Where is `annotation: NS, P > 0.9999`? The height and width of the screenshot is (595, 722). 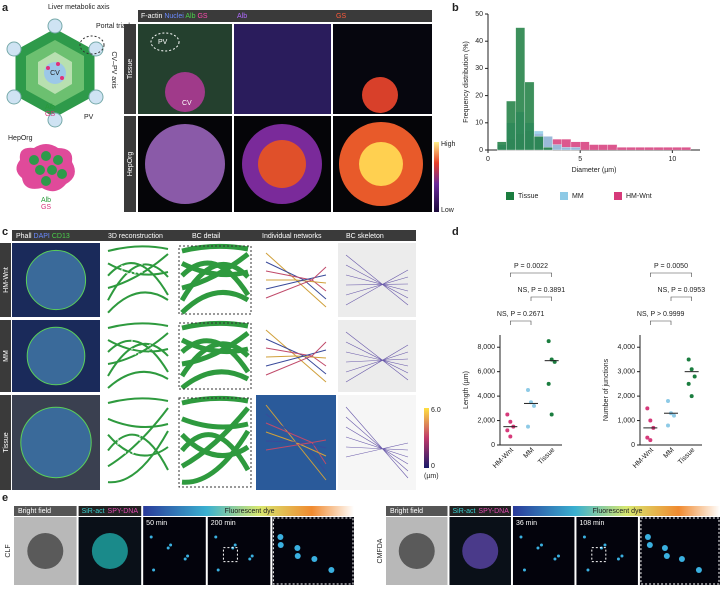
annotation: NS, P > 0.9999 is located at coordinates (661, 314).